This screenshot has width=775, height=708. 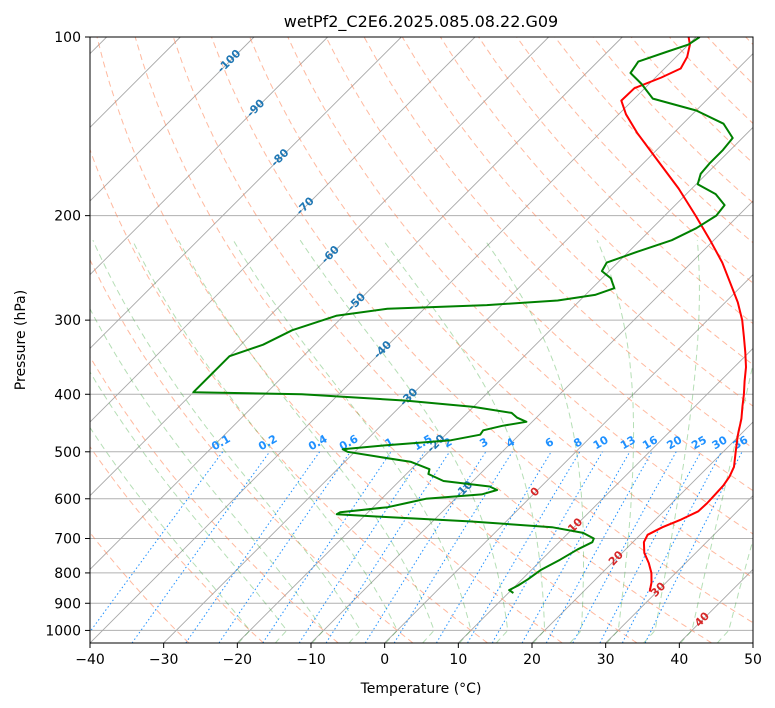 What do you see at coordinates (679, 660) in the screenshot?
I see `x-tick-label: 40` at bounding box center [679, 660].